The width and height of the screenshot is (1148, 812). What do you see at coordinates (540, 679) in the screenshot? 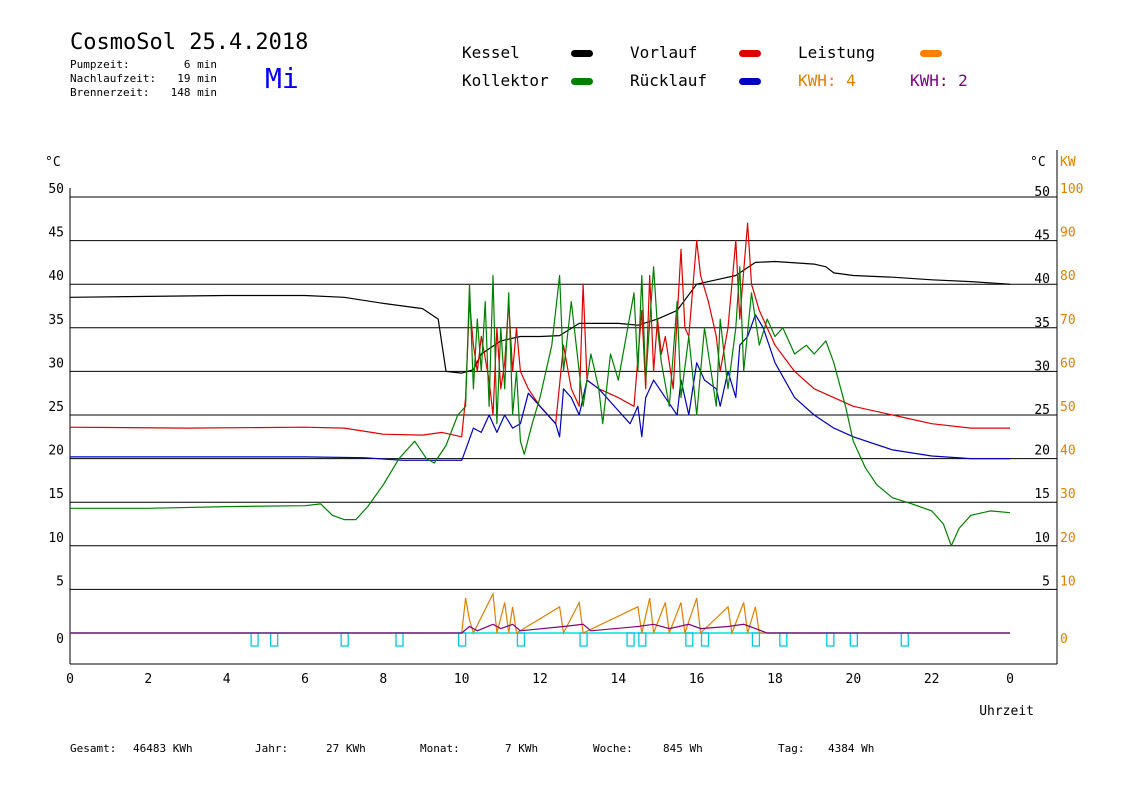
I see `x-tick: 12` at bounding box center [540, 679].